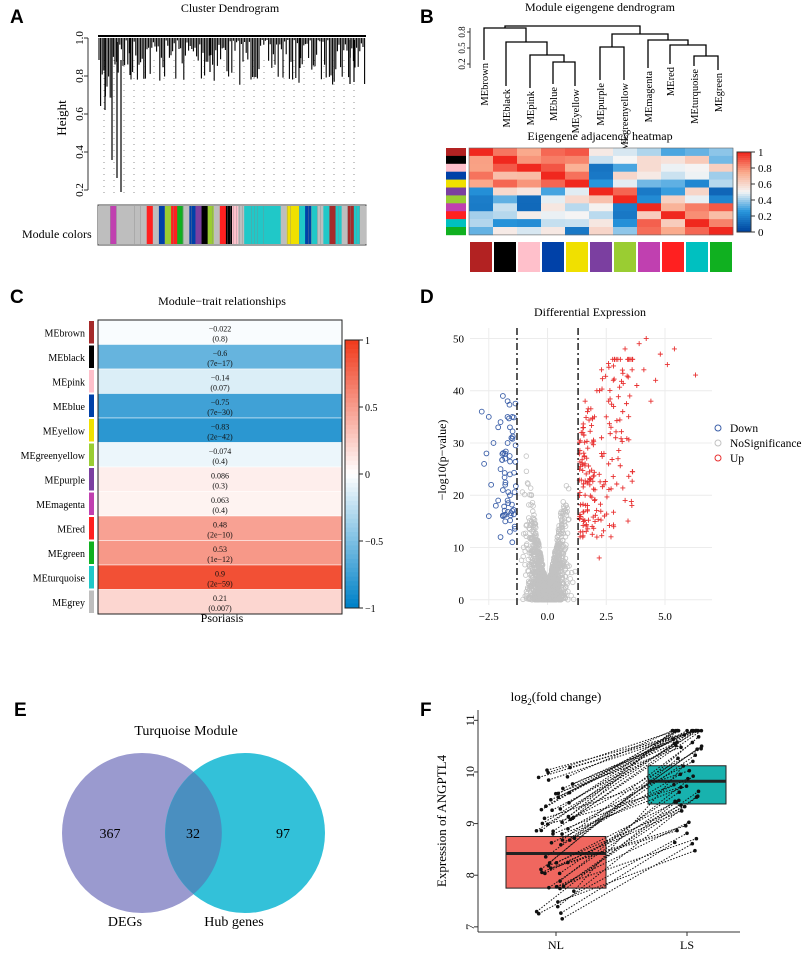 This screenshot has height=964, width=809. I want to click on panel-a-letter: A, so click(17, 17).